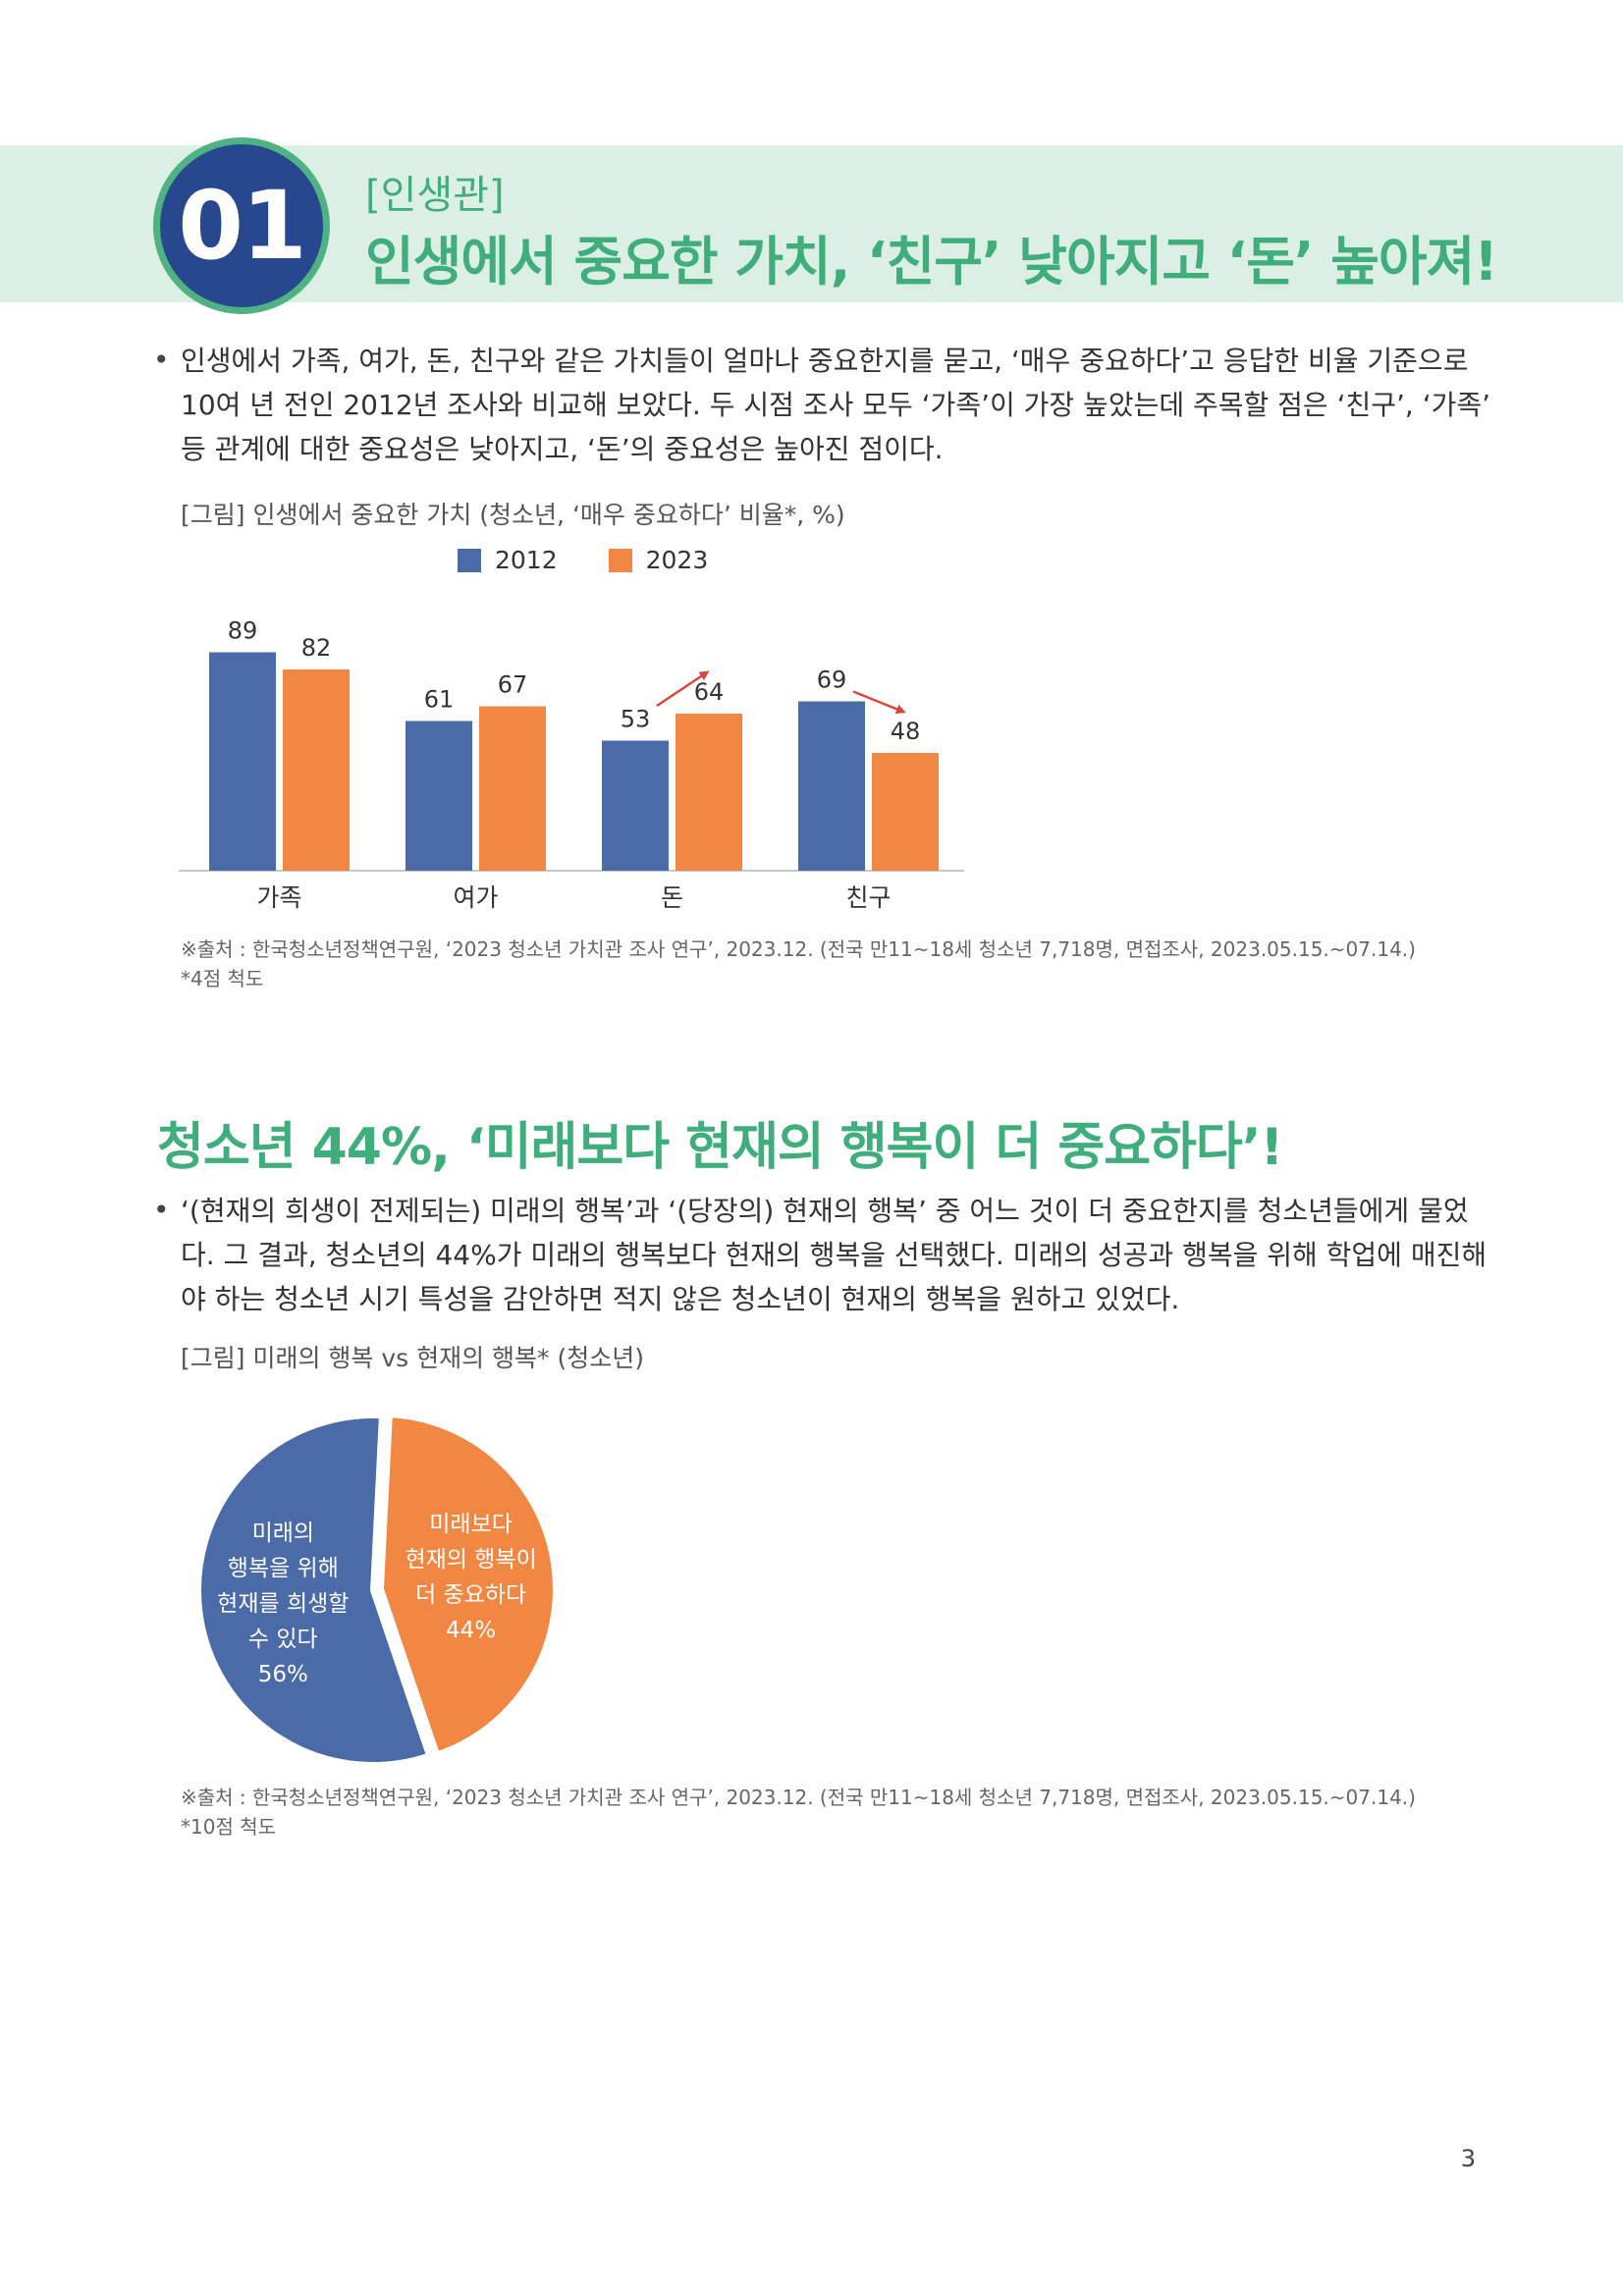 Image resolution: width=1623 pixels, height=2296 pixels. What do you see at coordinates (583, 560) in the screenshot?
I see `chart-legend: 2012 2023` at bounding box center [583, 560].